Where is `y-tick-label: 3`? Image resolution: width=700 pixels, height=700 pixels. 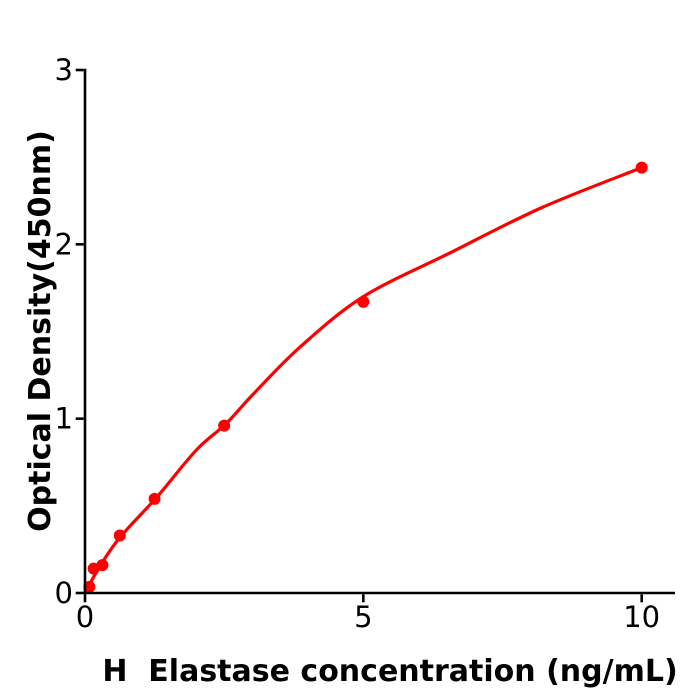 y-tick-label: 3 is located at coordinates (64, 70).